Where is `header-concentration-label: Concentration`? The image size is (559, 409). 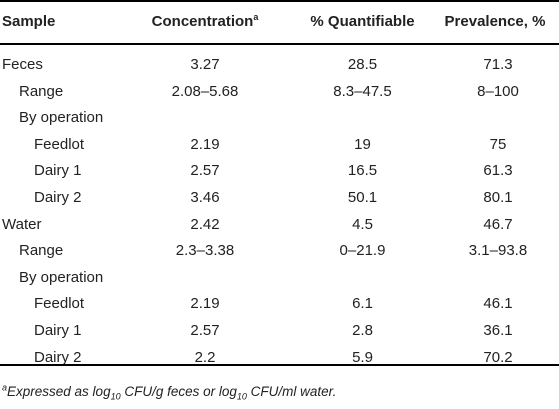
header-concentration-label: Concentration is located at coordinates (202, 21).